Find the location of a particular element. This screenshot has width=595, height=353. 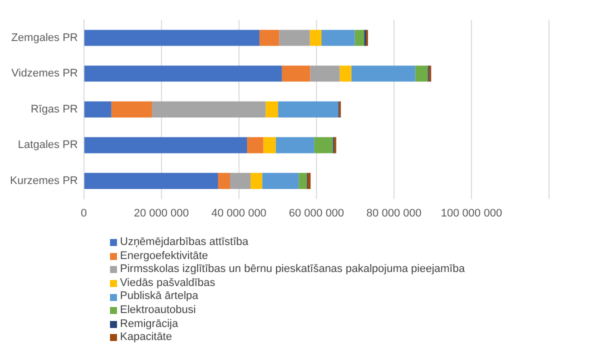

x-tick-label: 0 is located at coordinates (83, 213).